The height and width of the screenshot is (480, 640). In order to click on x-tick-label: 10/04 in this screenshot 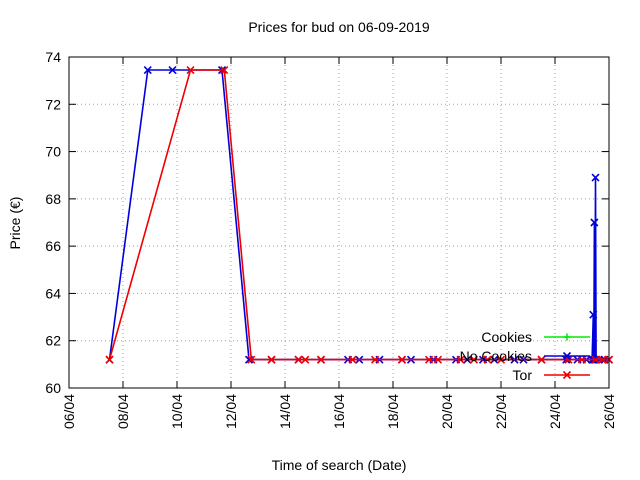, I will do `click(177, 411)`.